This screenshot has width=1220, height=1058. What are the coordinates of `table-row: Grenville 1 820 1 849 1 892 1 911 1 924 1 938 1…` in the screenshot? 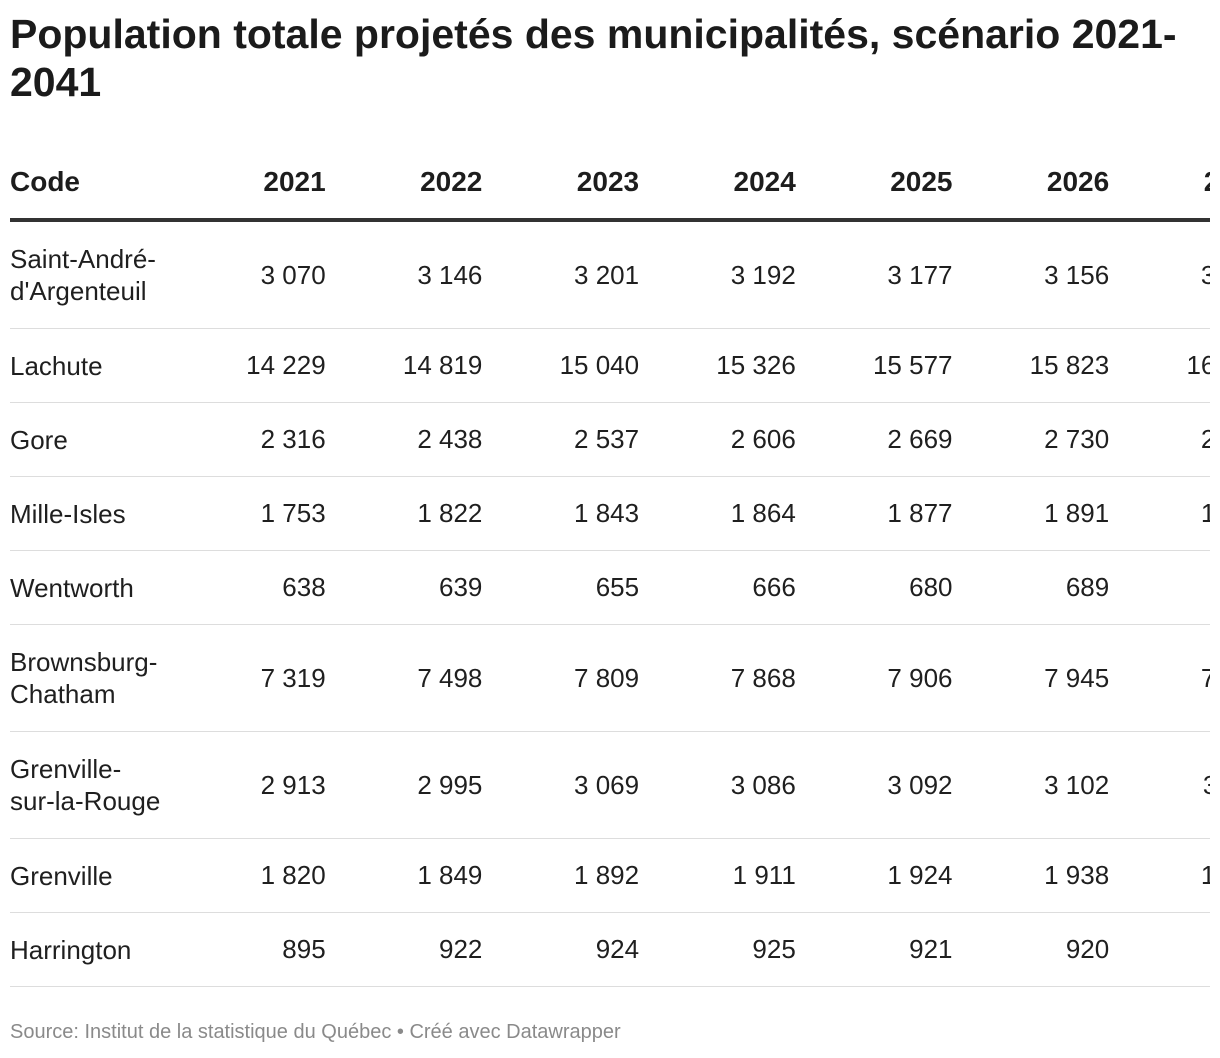 It's located at (610, 875).